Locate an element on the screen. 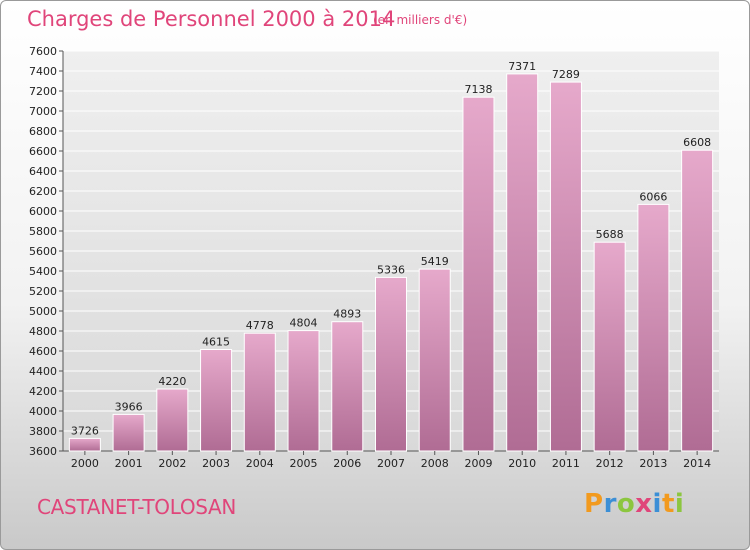 This screenshot has width=750, height=550. x-tick-label: 2010 is located at coordinates (522, 463).